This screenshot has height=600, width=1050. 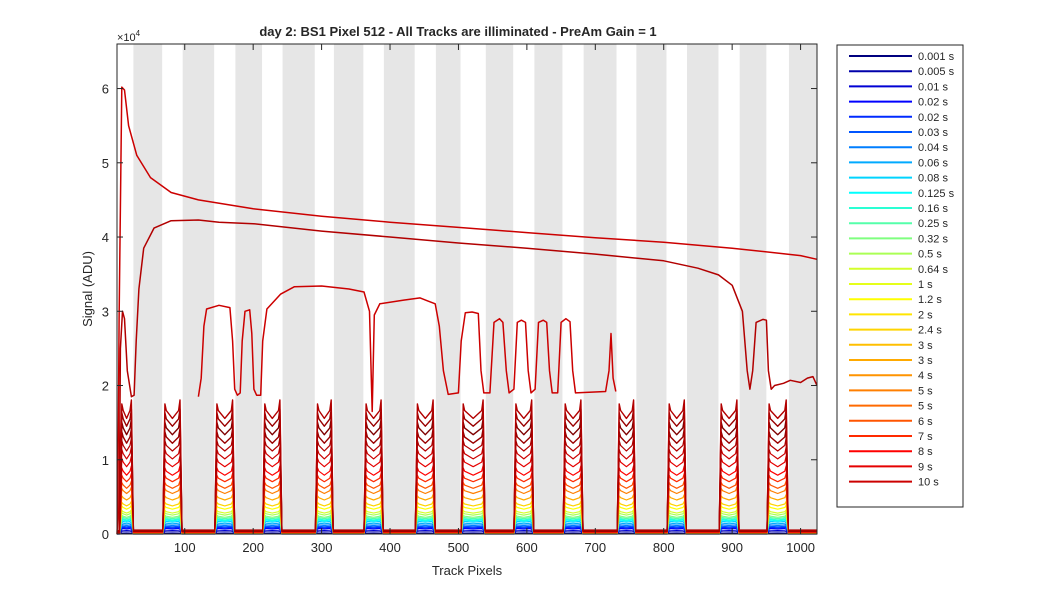 I want to click on legend-item: 0.04 s, so click(x=898, y=148).